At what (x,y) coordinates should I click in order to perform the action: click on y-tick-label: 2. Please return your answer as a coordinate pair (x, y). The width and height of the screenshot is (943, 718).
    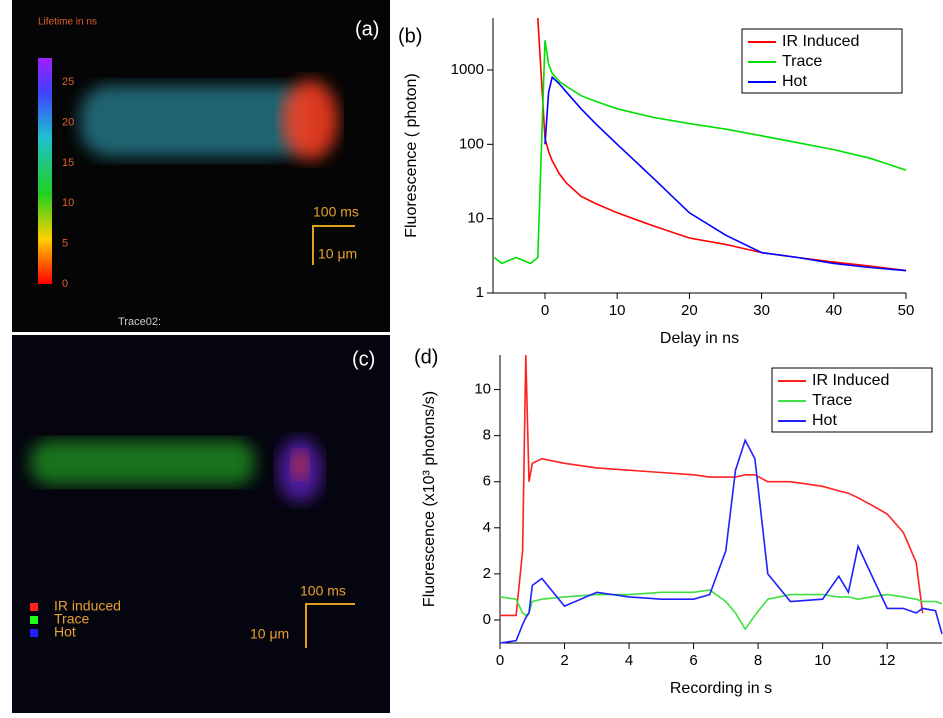
    Looking at the image, I should click on (487, 573).